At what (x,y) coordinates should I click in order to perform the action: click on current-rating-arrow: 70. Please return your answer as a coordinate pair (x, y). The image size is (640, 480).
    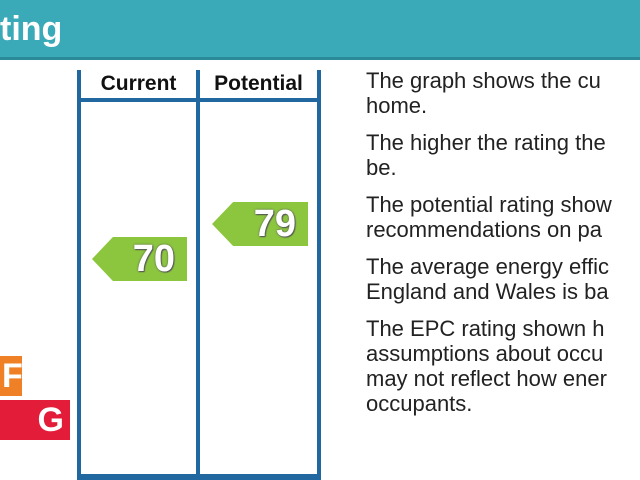
    Looking at the image, I should click on (139, 259).